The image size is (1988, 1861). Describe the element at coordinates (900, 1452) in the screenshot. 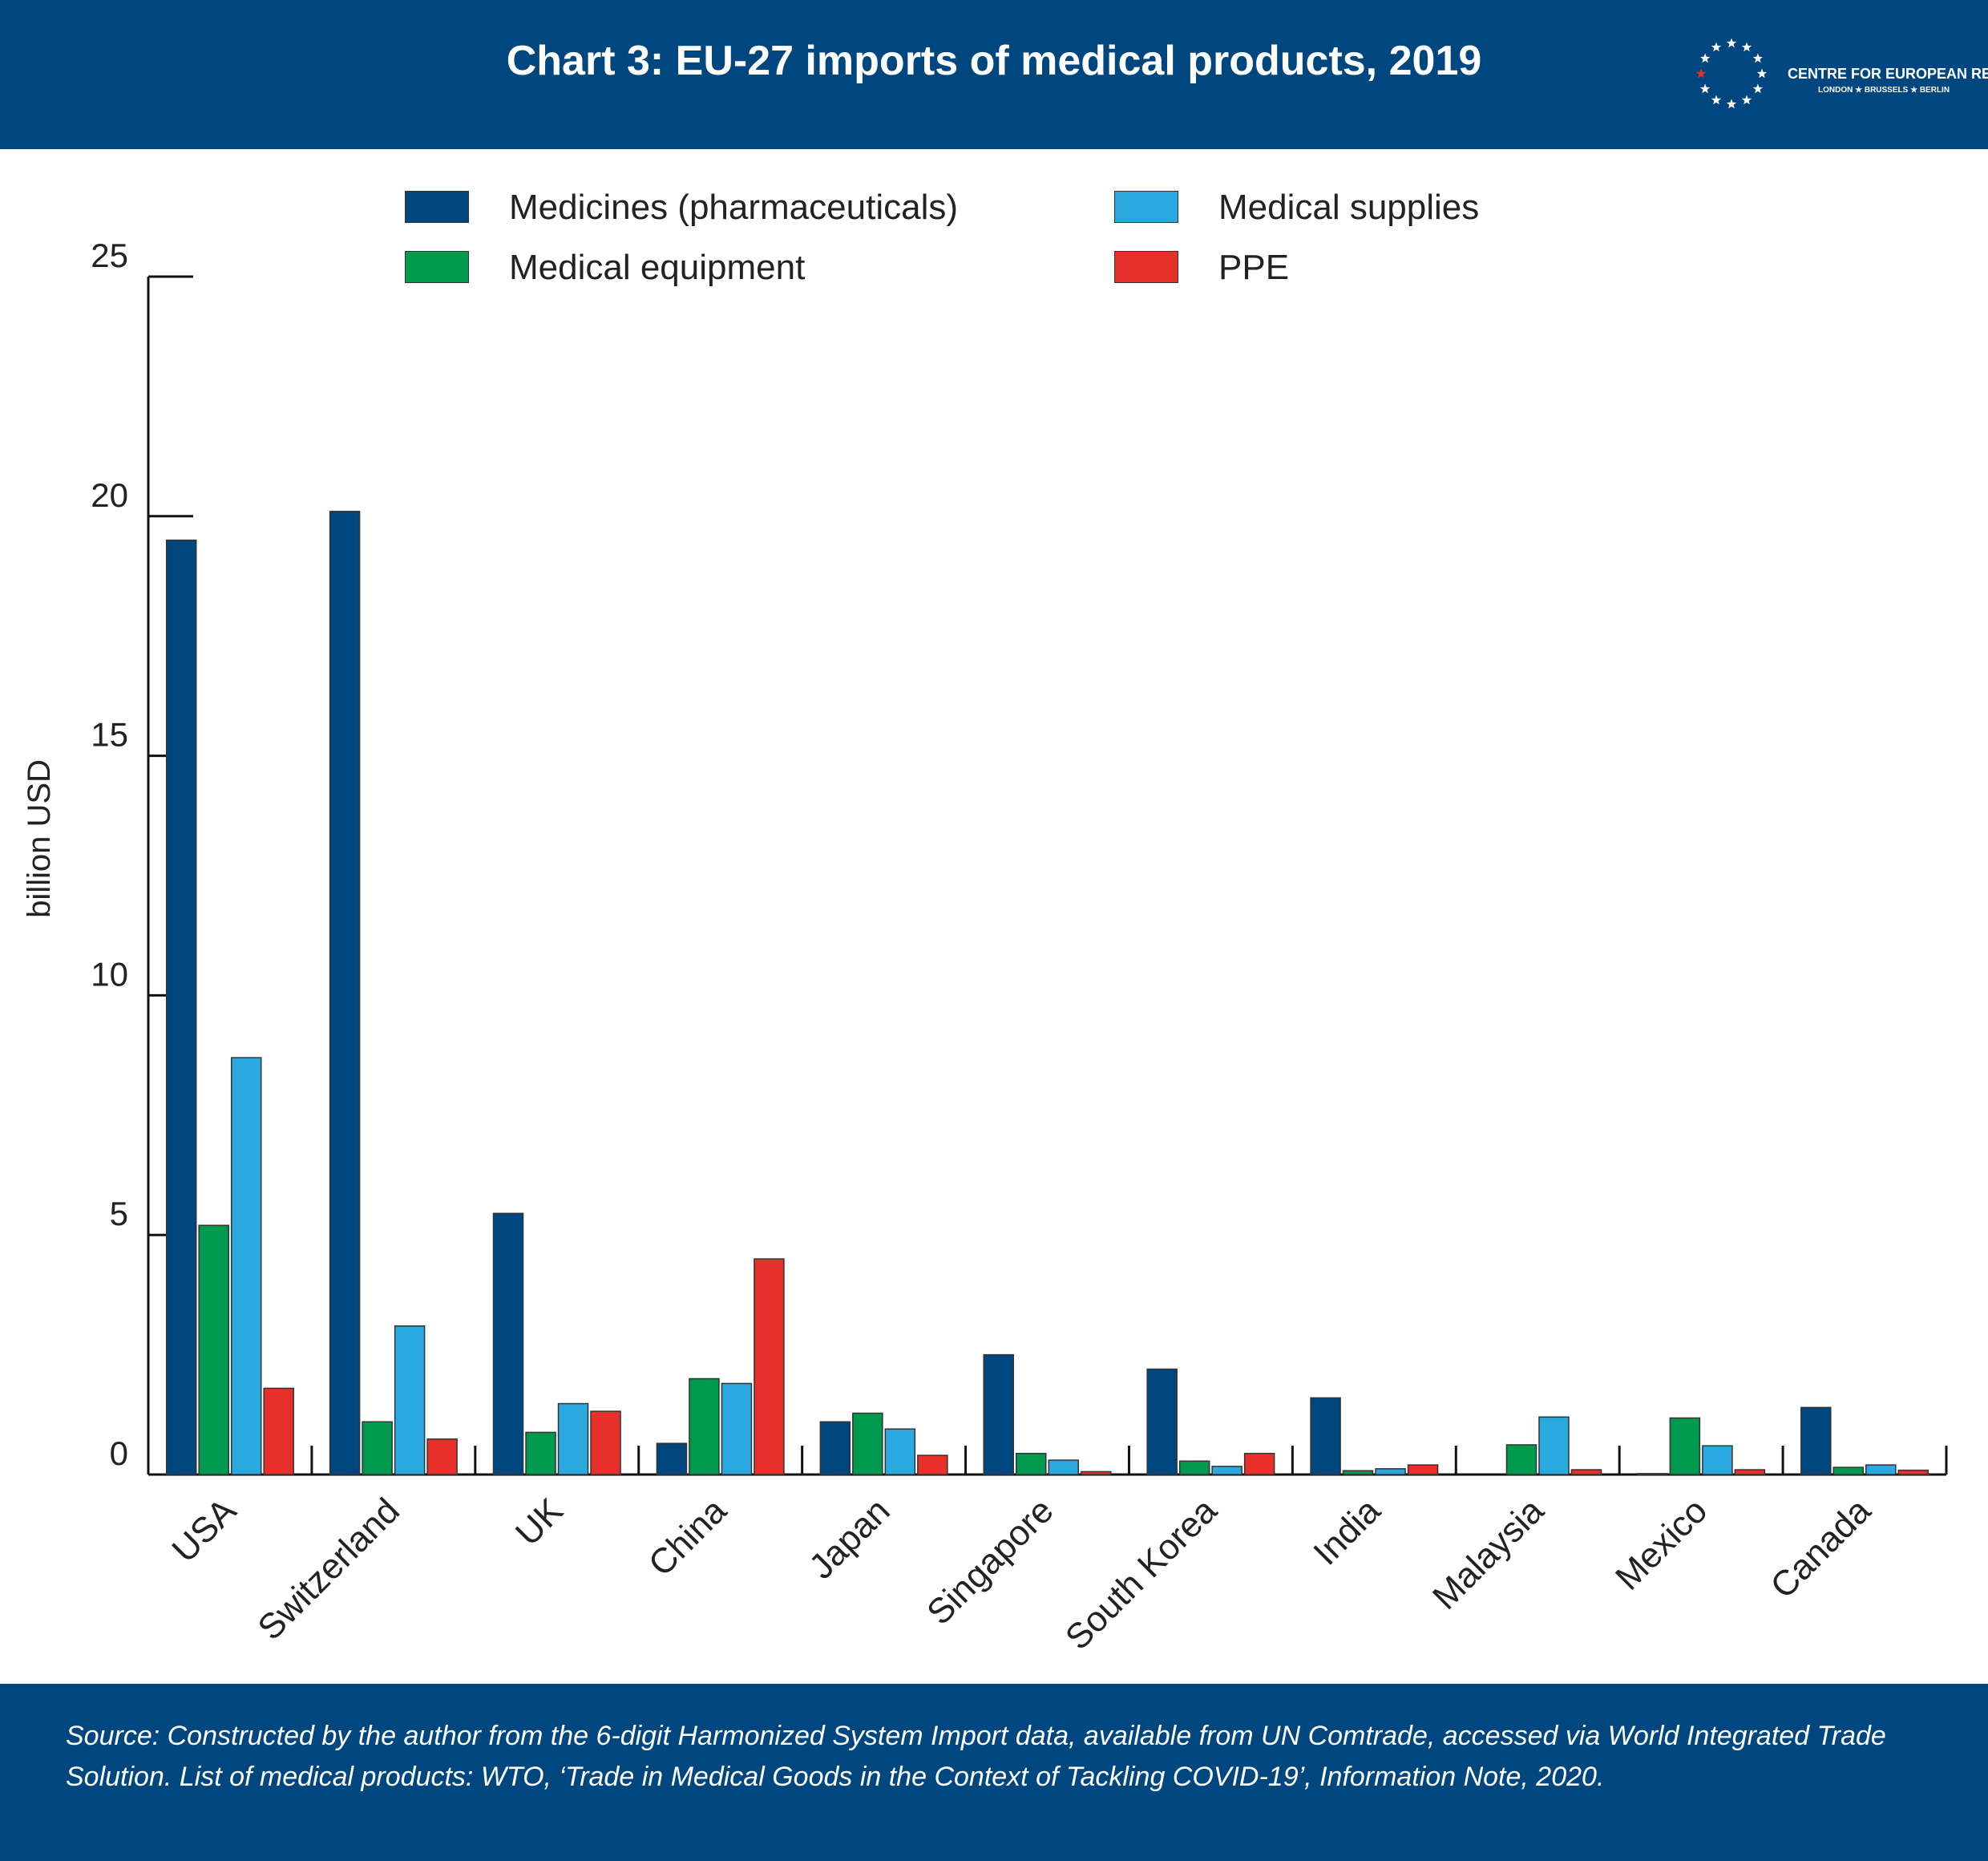

I see `bar-medical-supplies-japan` at that location.